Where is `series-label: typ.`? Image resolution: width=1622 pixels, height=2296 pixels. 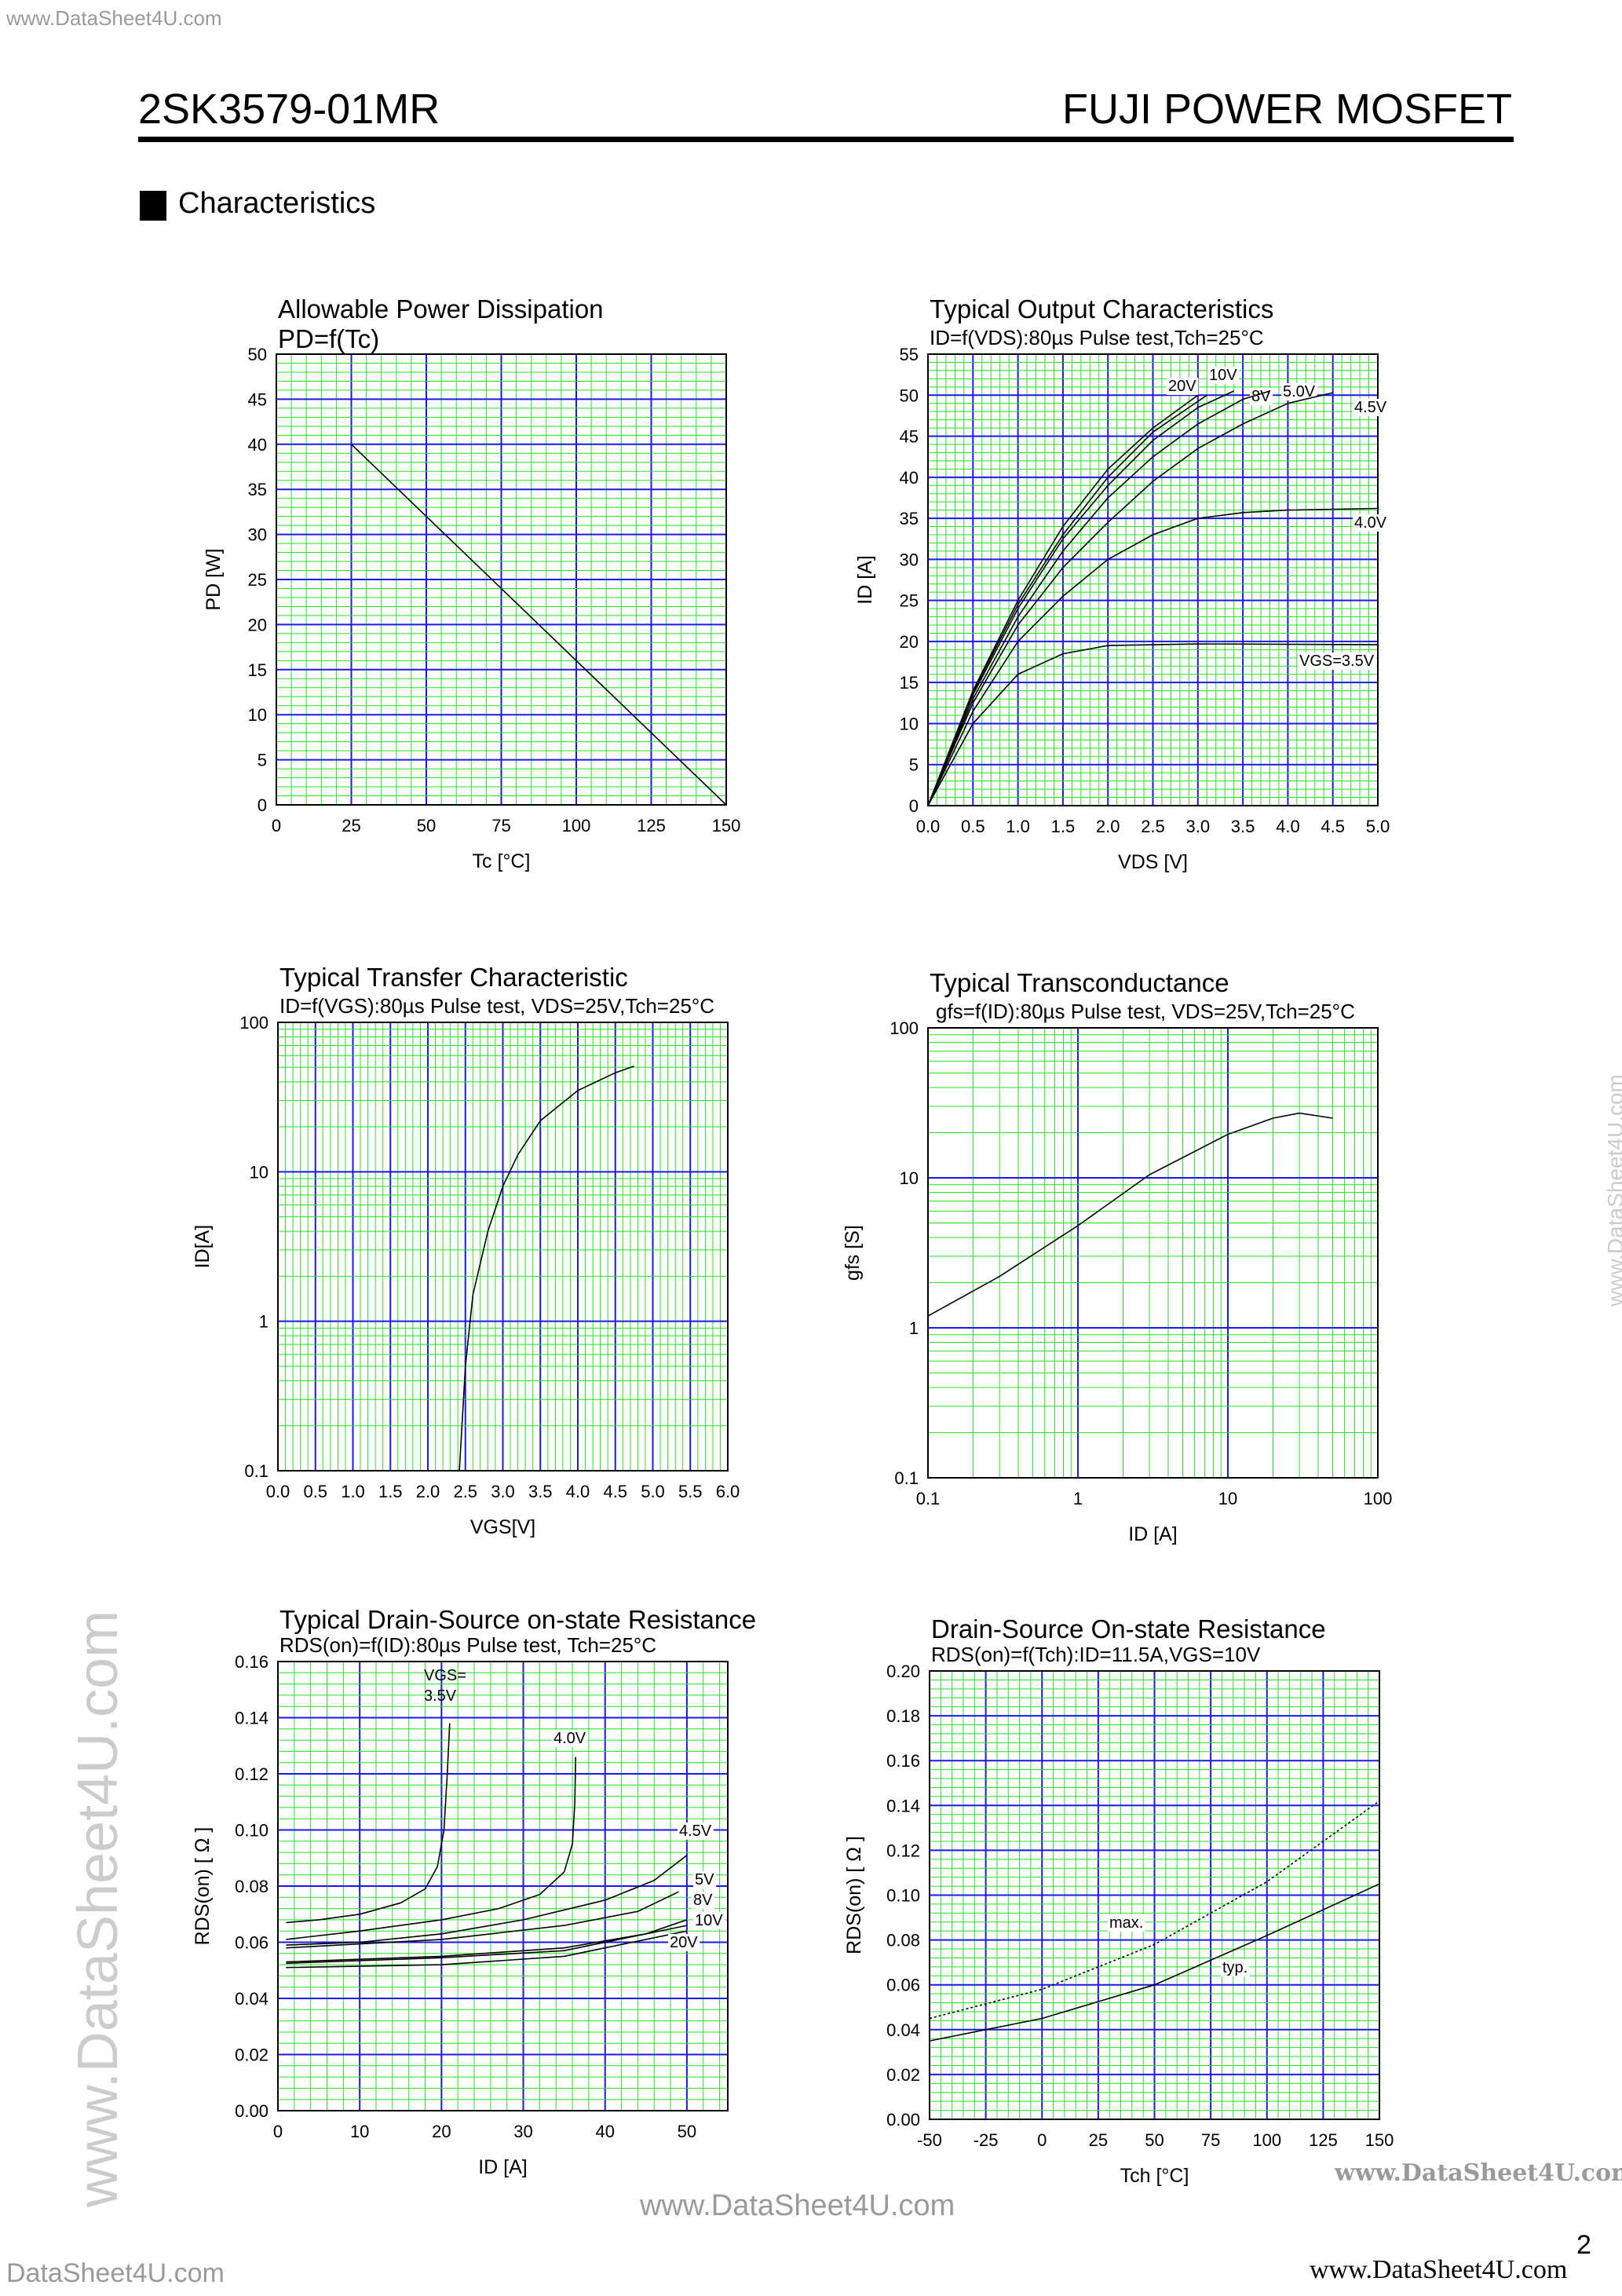
series-label: typ. is located at coordinates (1235, 1967).